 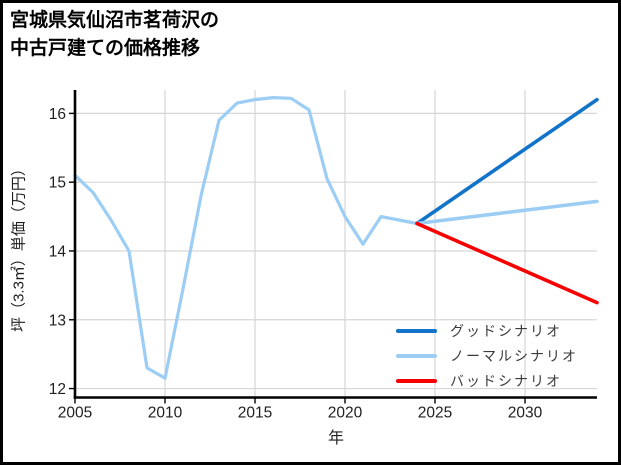 What do you see at coordinates (435, 413) in the screenshot?
I see `x-tick-label-2025: 2025` at bounding box center [435, 413].